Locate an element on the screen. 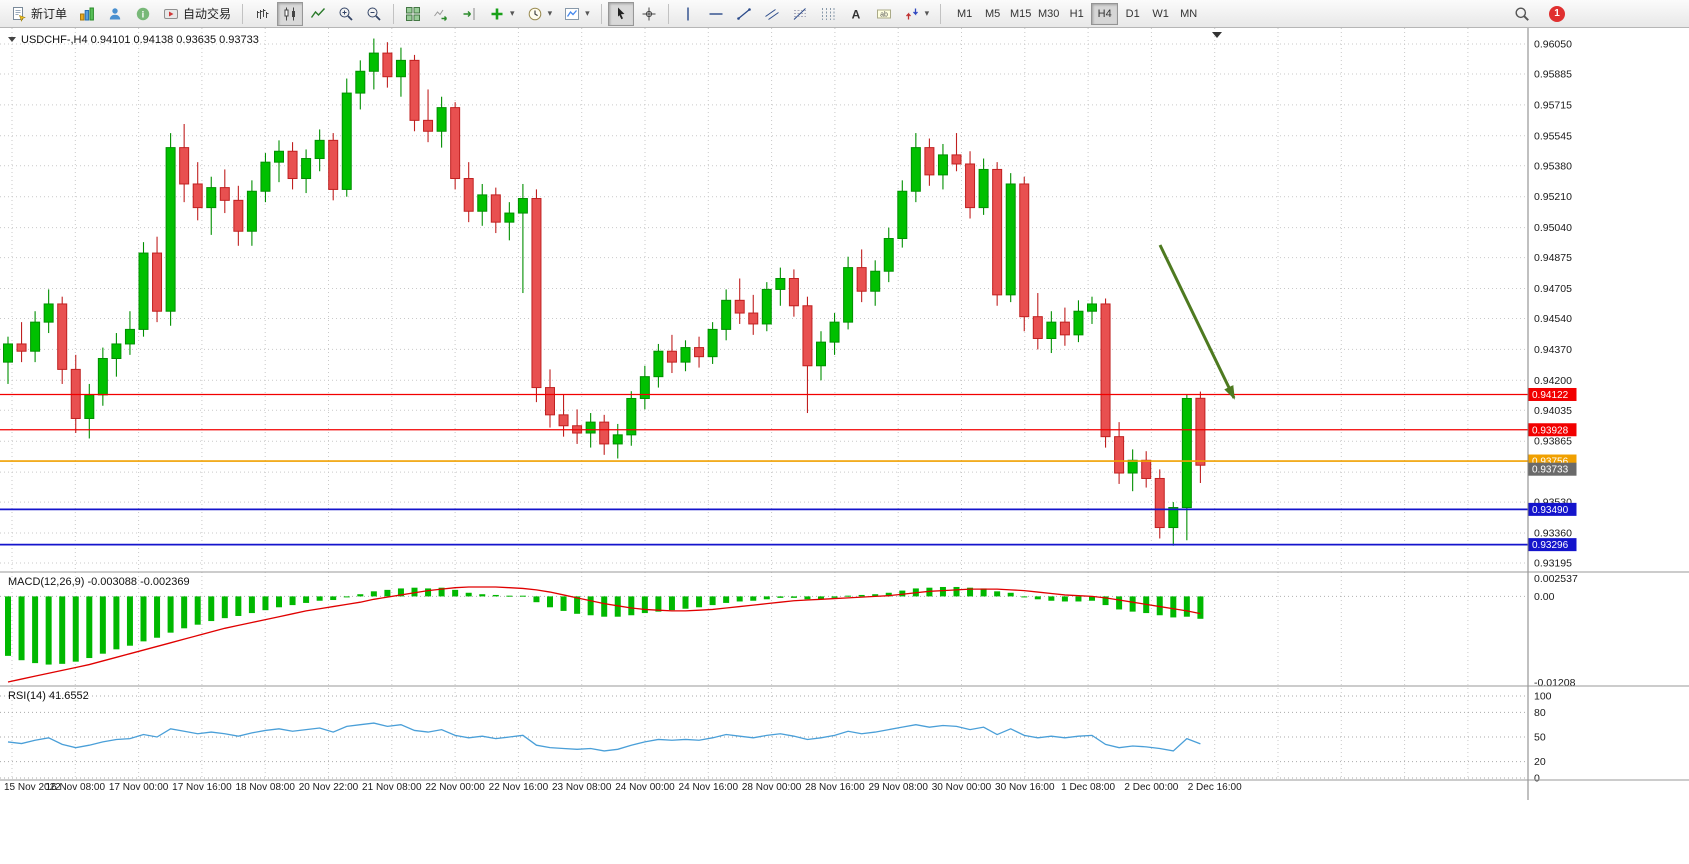  cursor-tool-button is located at coordinates (620, 13).